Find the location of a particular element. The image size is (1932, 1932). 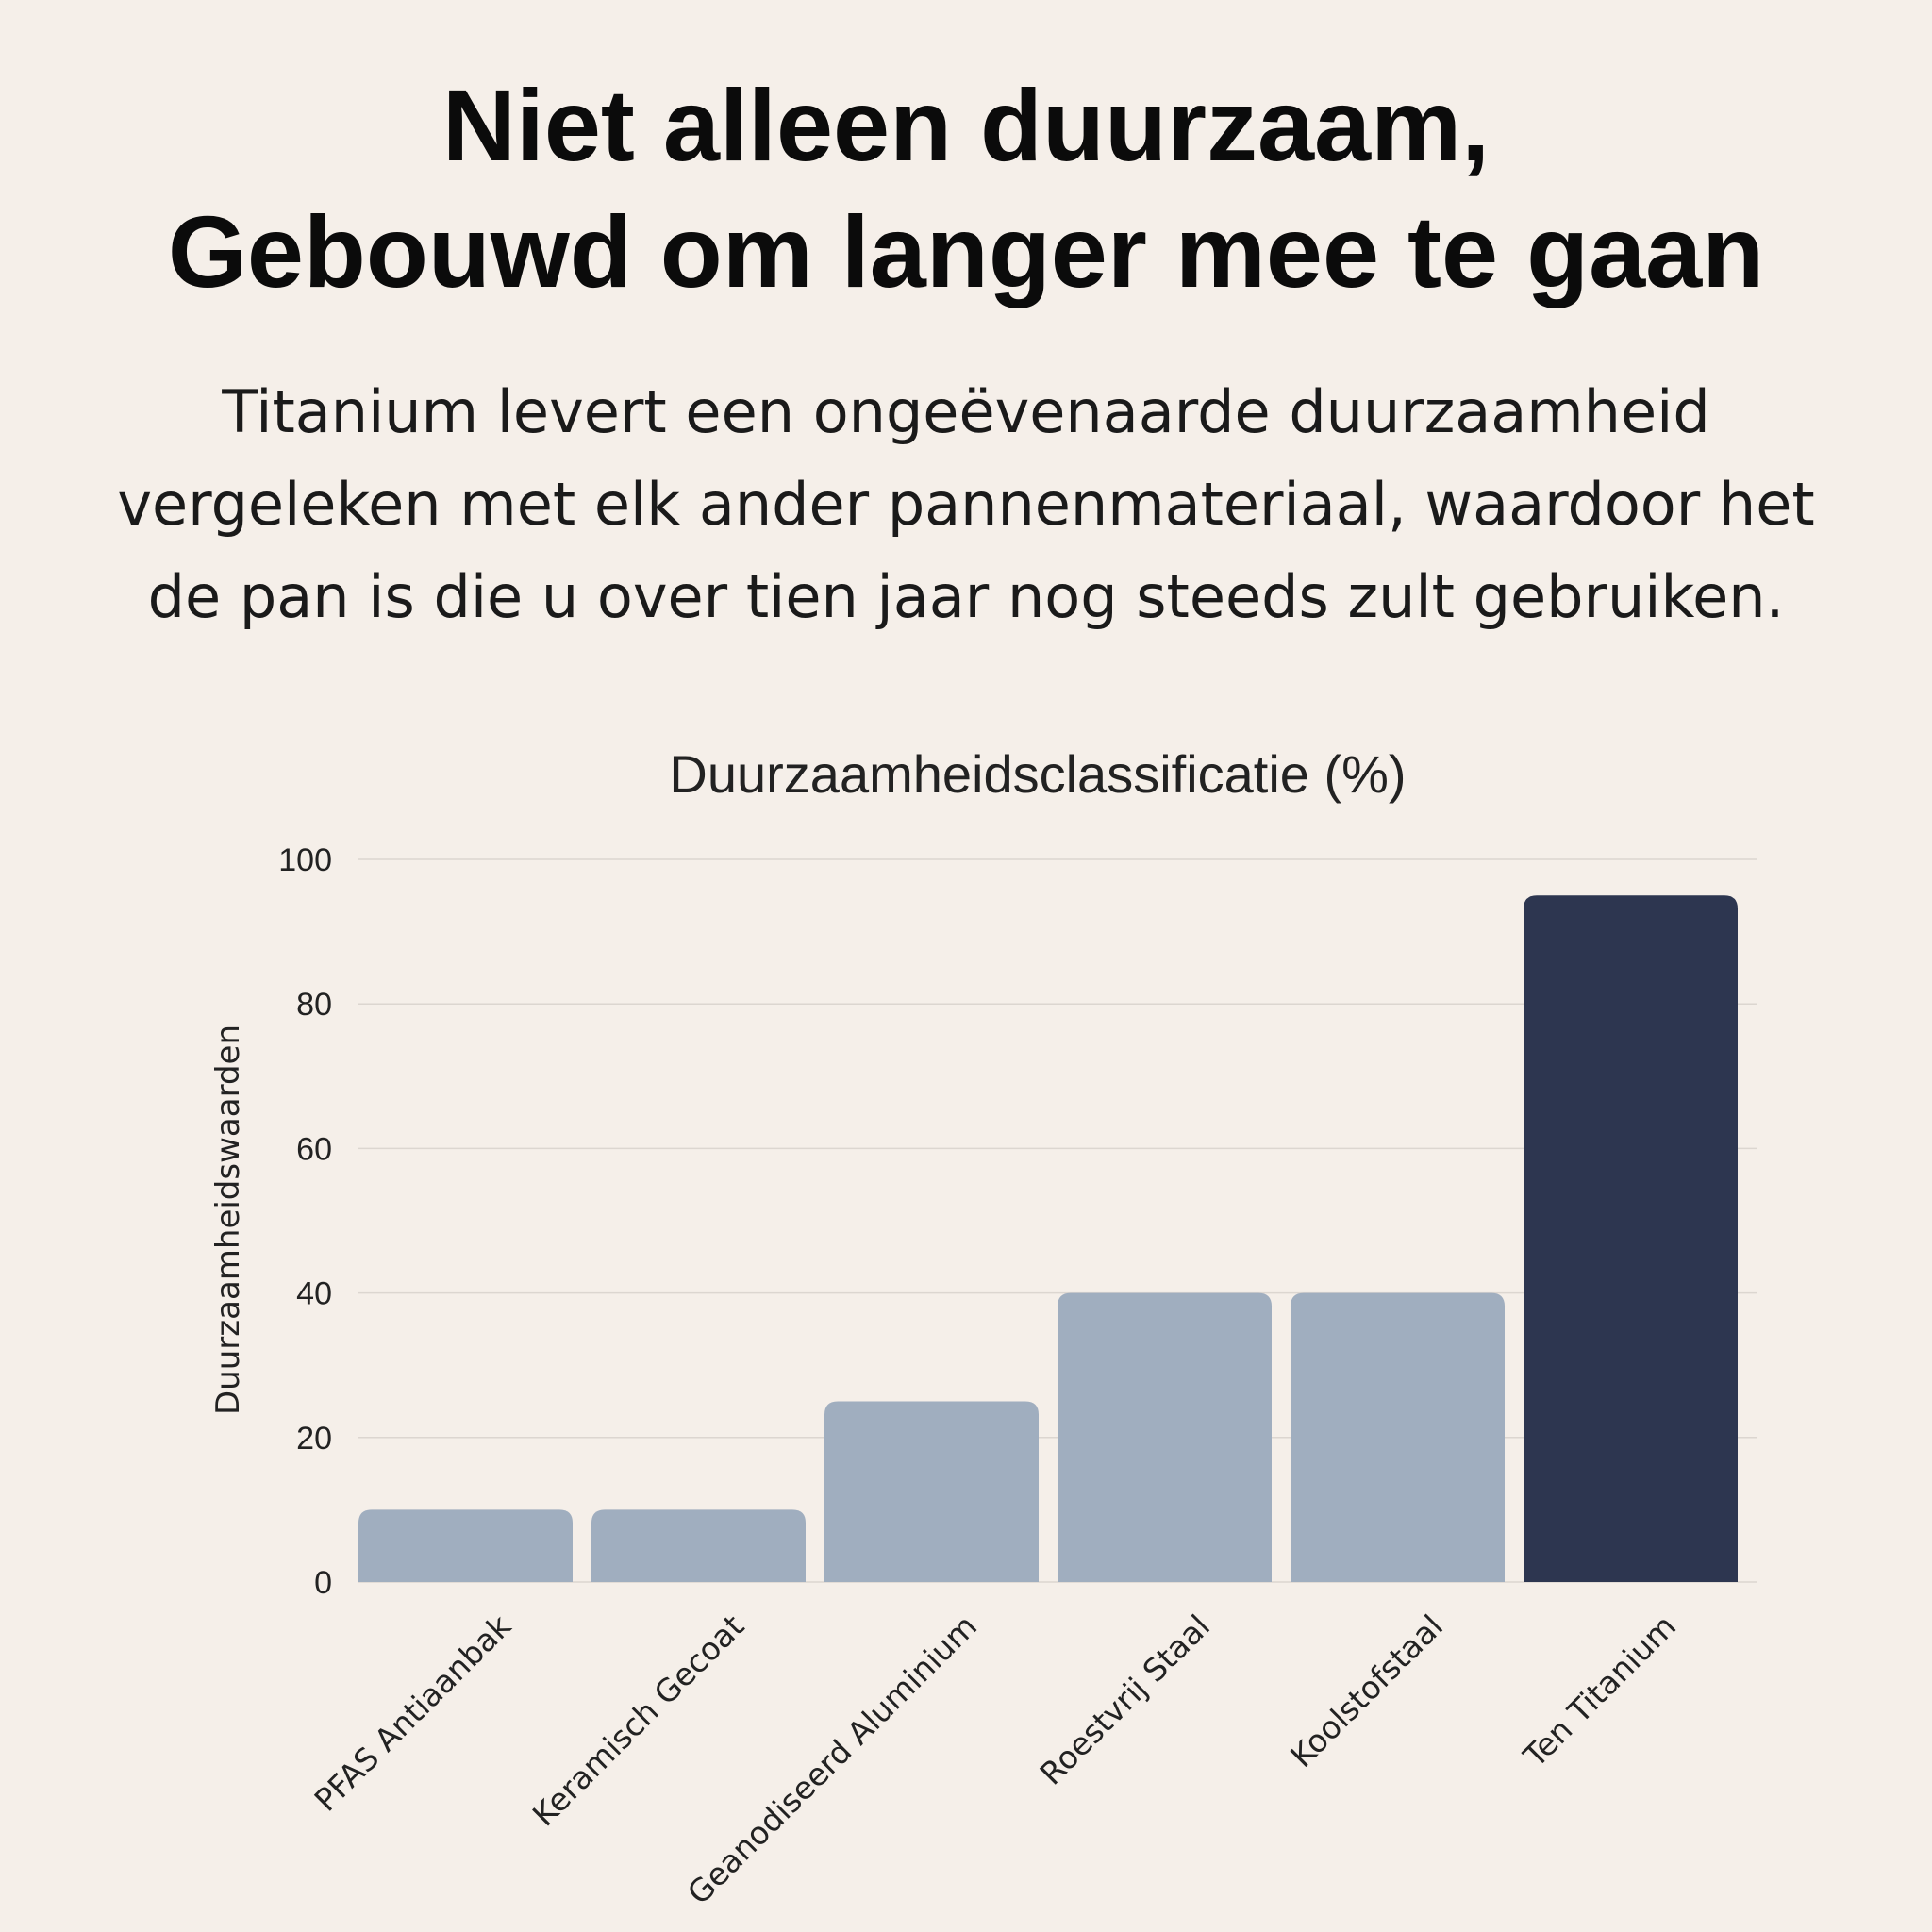

y-tick-label: 80 is located at coordinates (314, 1005).